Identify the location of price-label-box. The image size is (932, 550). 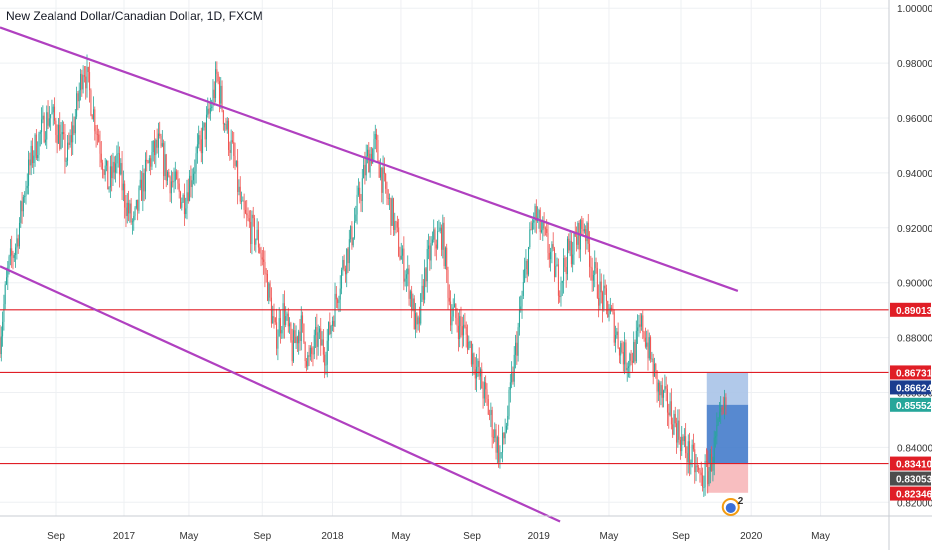
(910, 309).